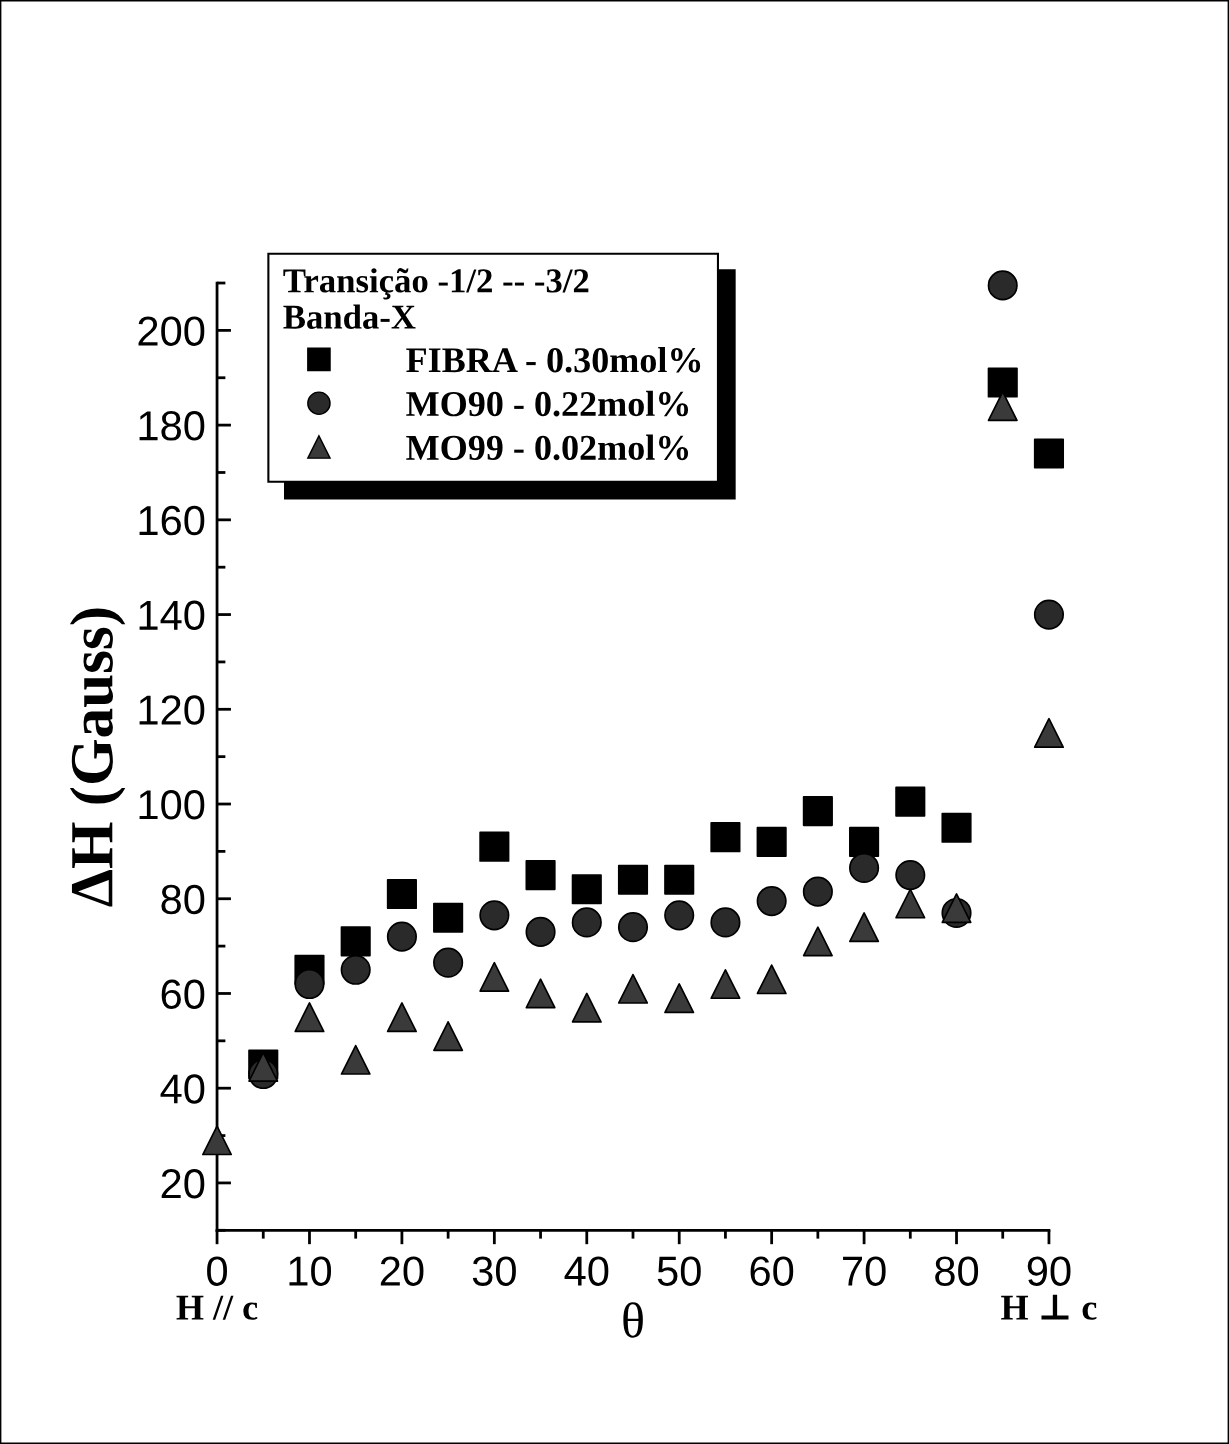 The image size is (1229, 1444). Describe the element at coordinates (957, 1271) in the screenshot. I see `x-tick-label: 80` at that location.